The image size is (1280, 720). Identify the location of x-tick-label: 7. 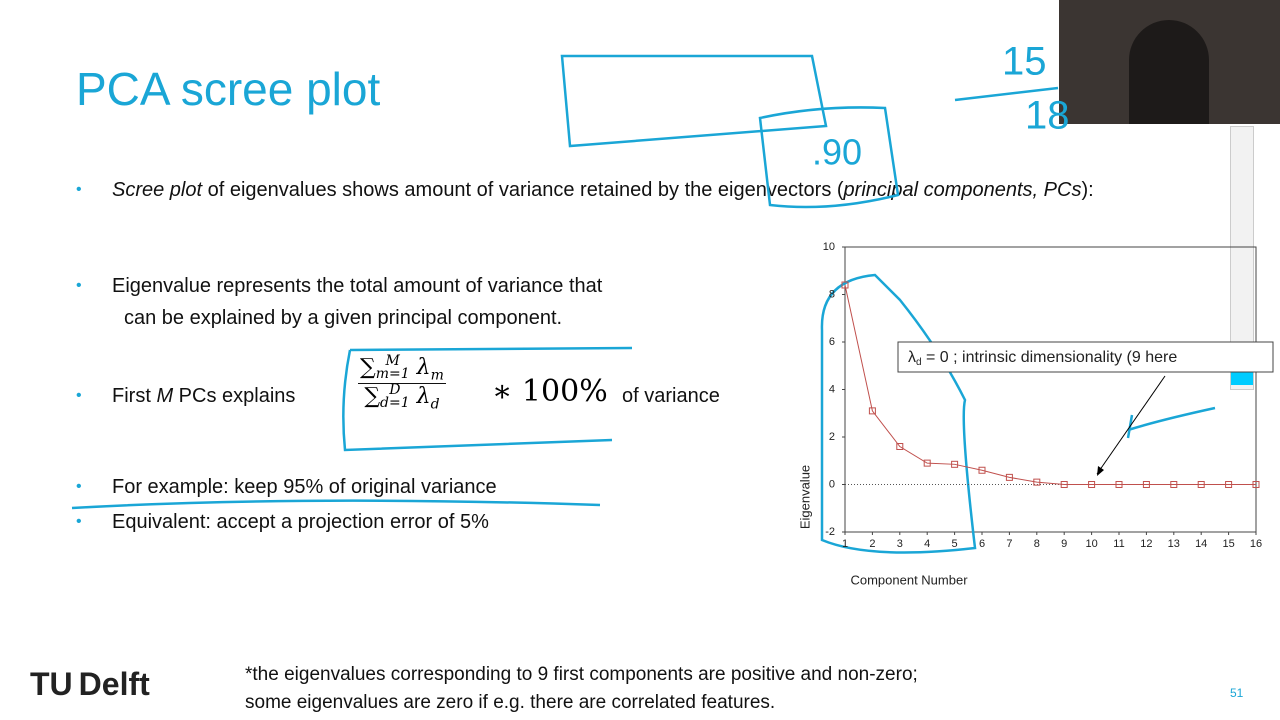
(1009, 544).